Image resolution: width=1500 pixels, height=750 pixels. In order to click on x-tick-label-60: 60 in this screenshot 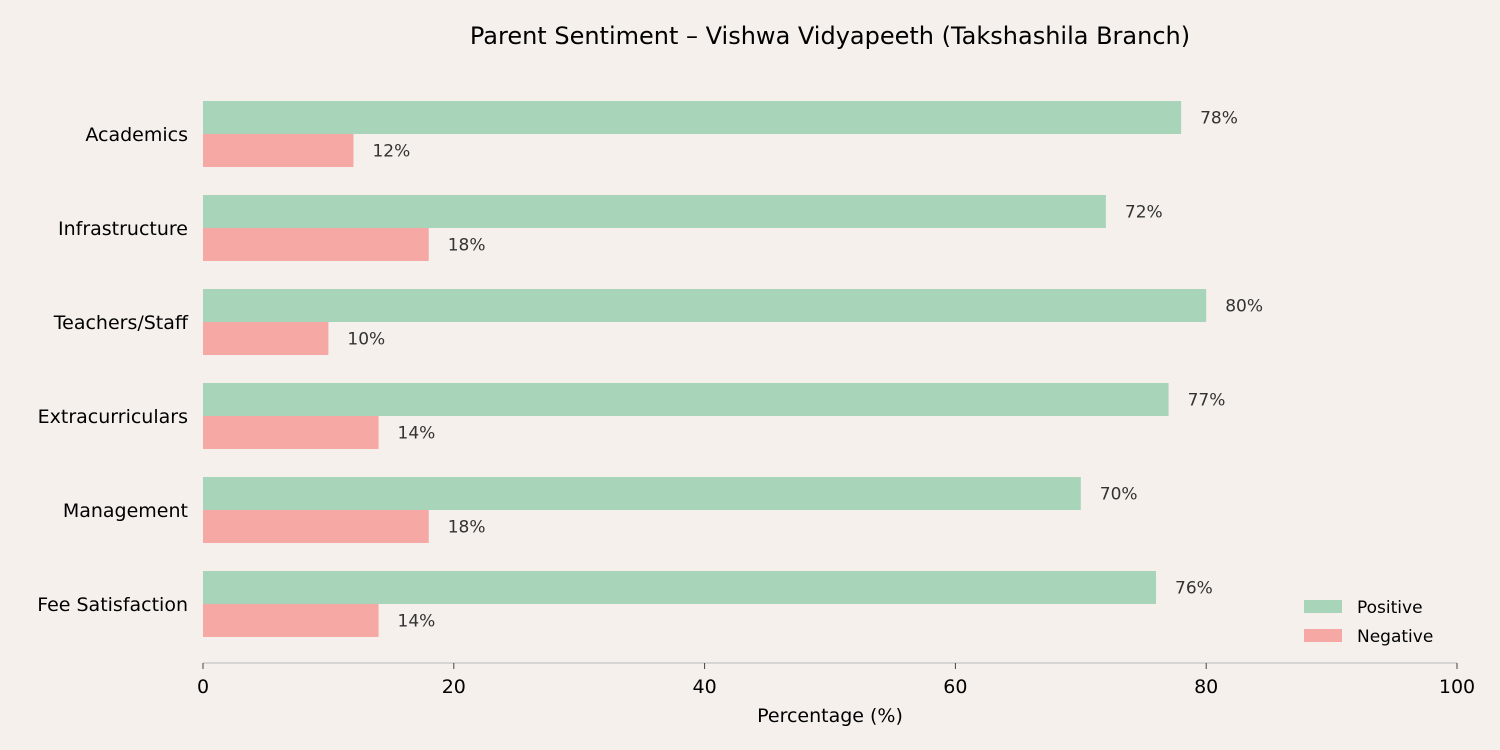, I will do `click(955, 687)`.